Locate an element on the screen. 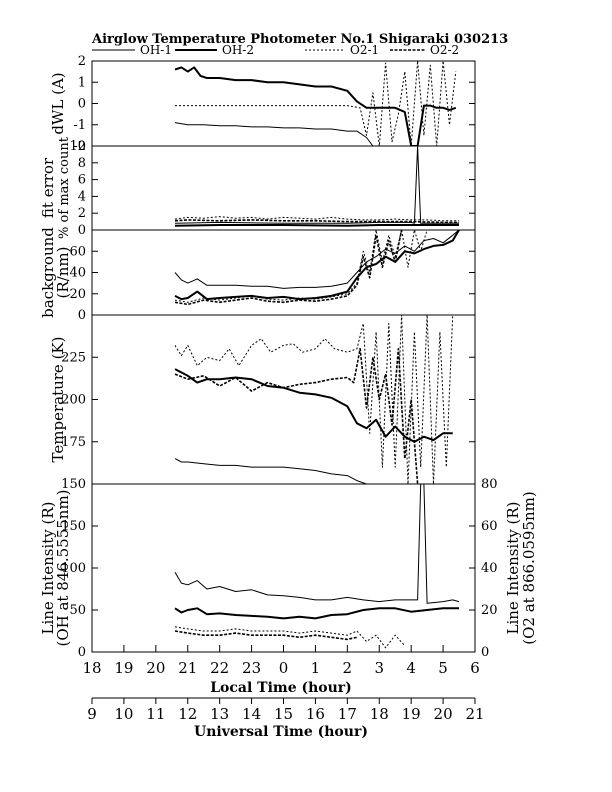  xtick-bottom-label-5: 14 is located at coordinates (251, 714).